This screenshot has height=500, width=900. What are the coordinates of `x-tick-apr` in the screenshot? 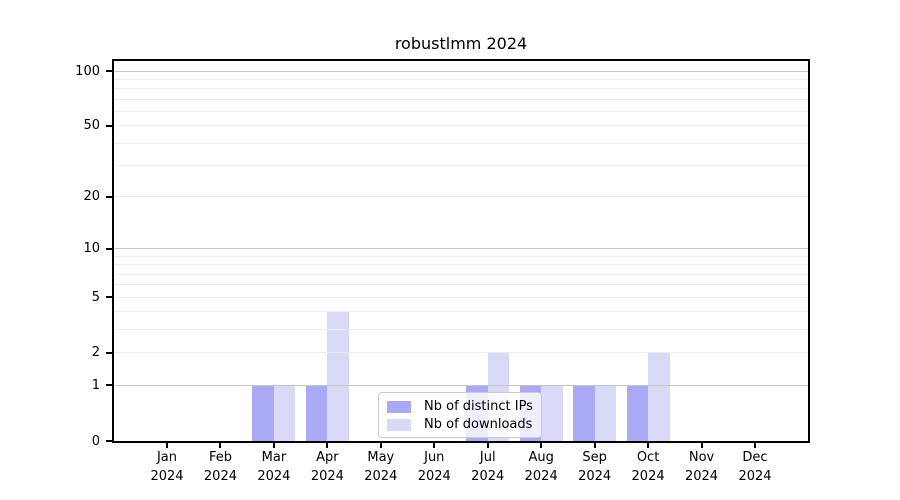 It's located at (327, 445).